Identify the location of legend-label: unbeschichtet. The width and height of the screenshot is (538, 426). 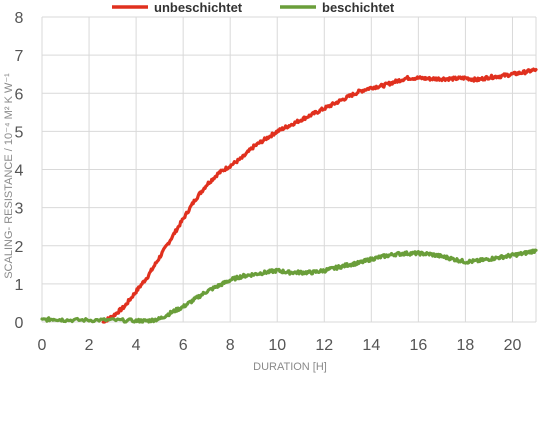
(198, 7).